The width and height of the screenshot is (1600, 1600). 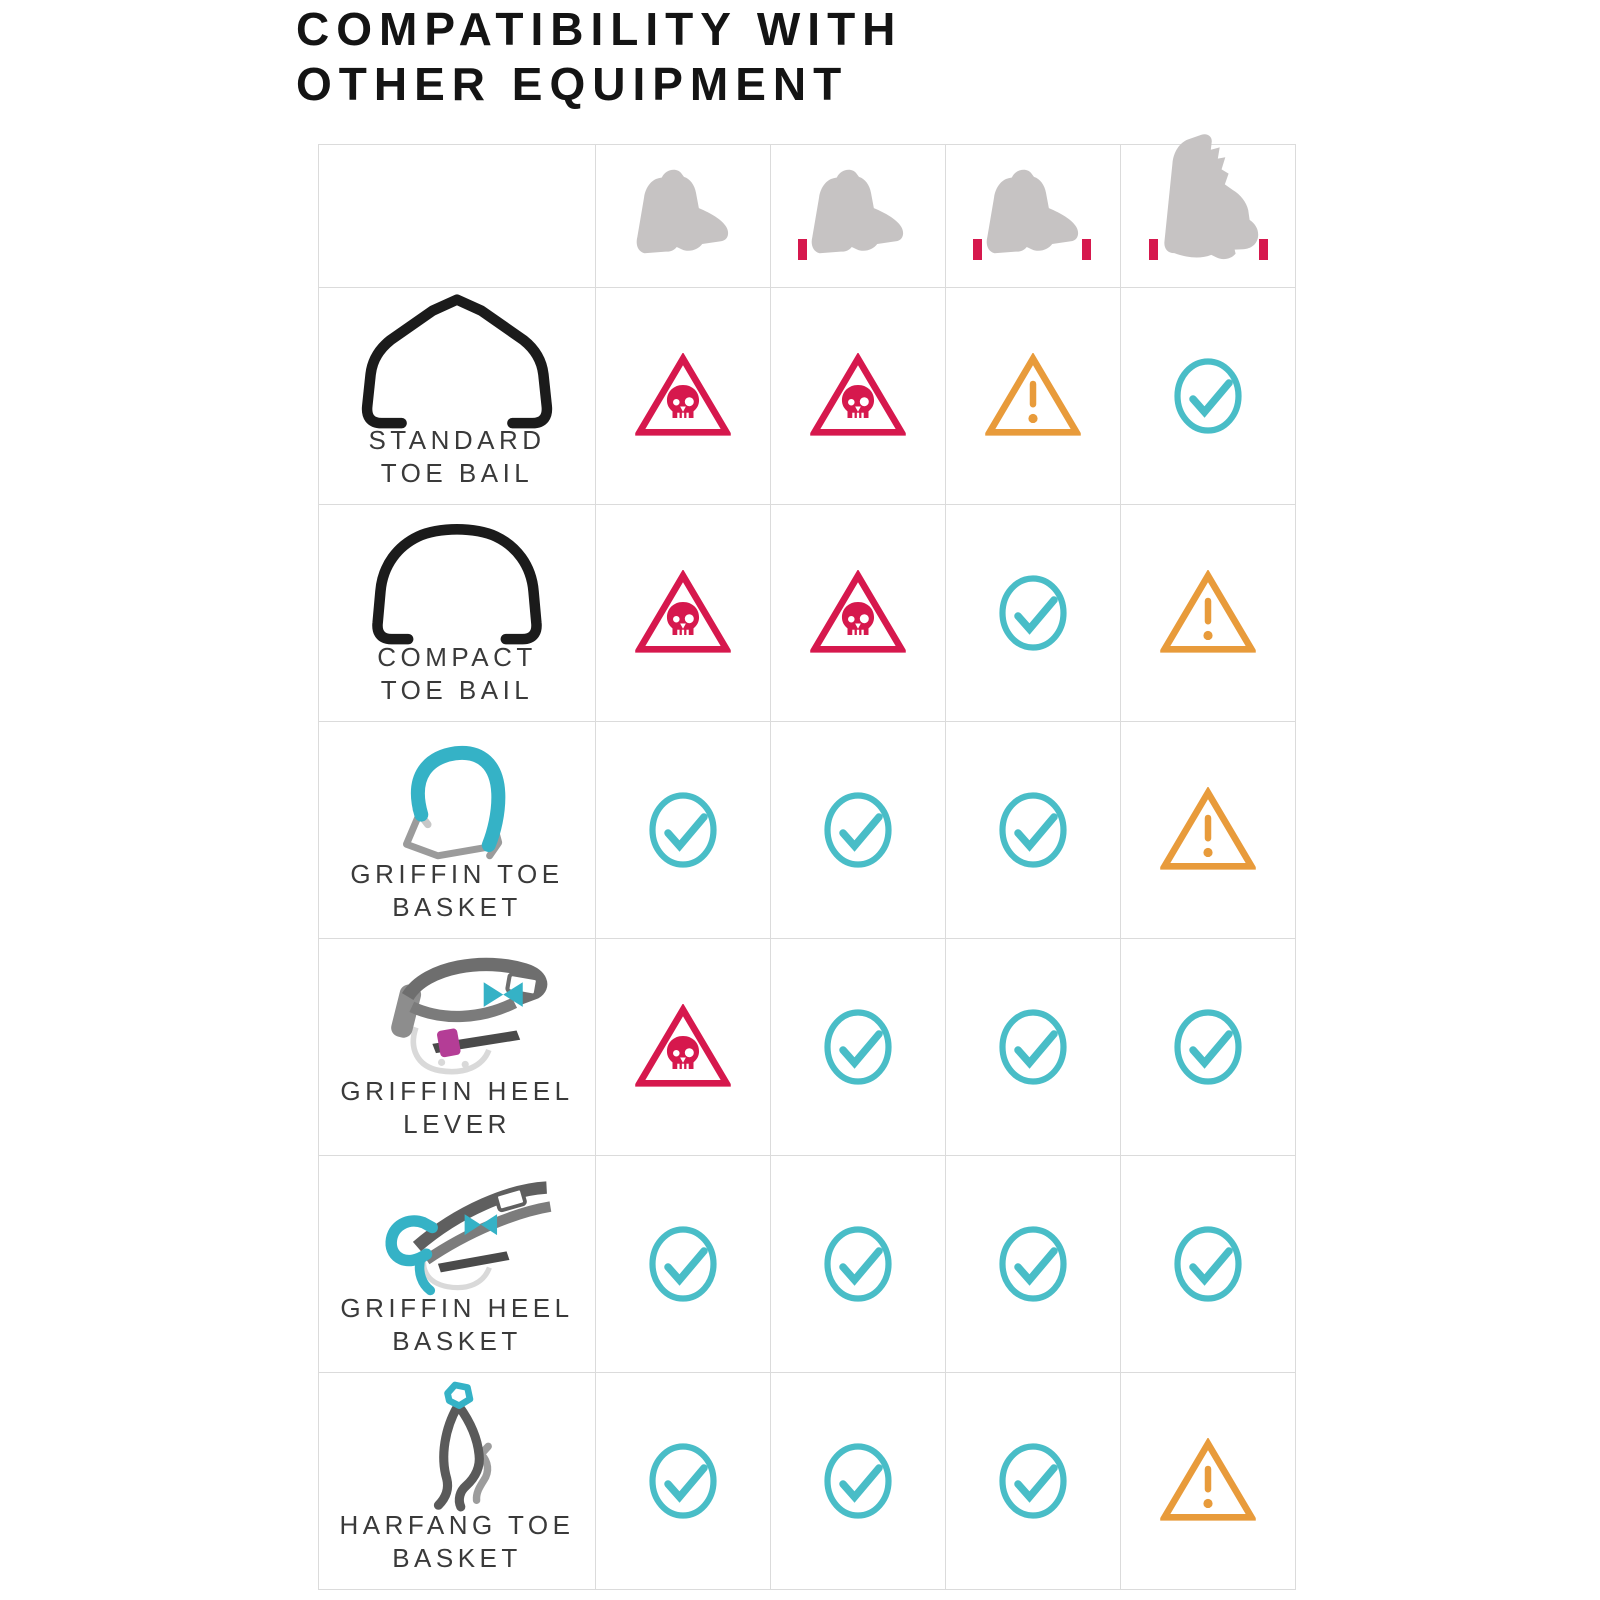 What do you see at coordinates (599, 29) in the screenshot?
I see `page-title-line1: COMPATIBILITY WITH` at bounding box center [599, 29].